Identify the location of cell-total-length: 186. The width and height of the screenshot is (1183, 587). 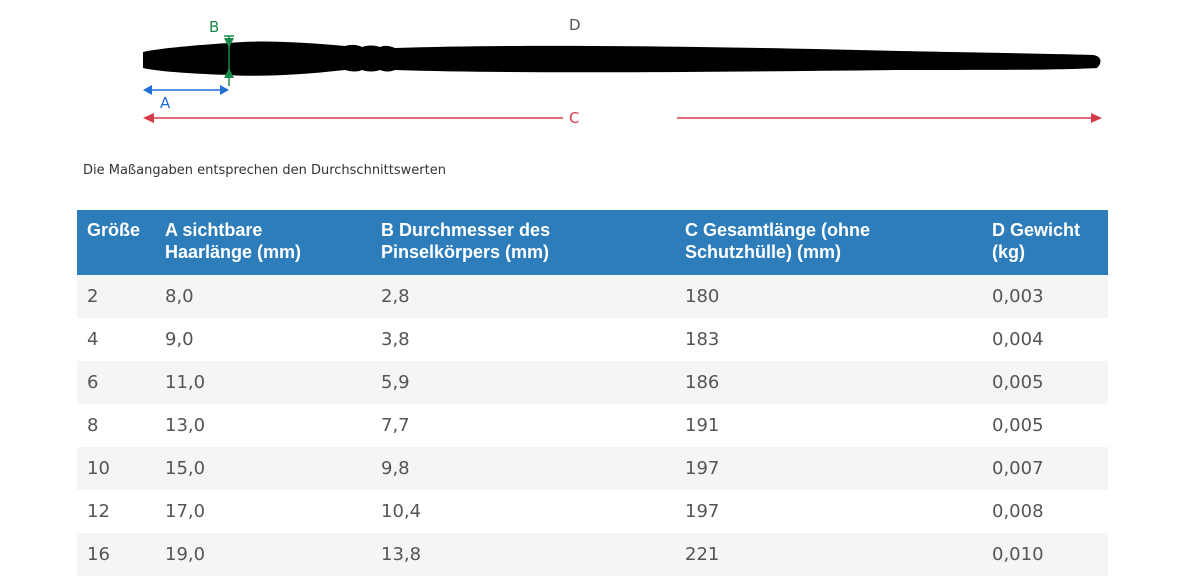
(828, 382).